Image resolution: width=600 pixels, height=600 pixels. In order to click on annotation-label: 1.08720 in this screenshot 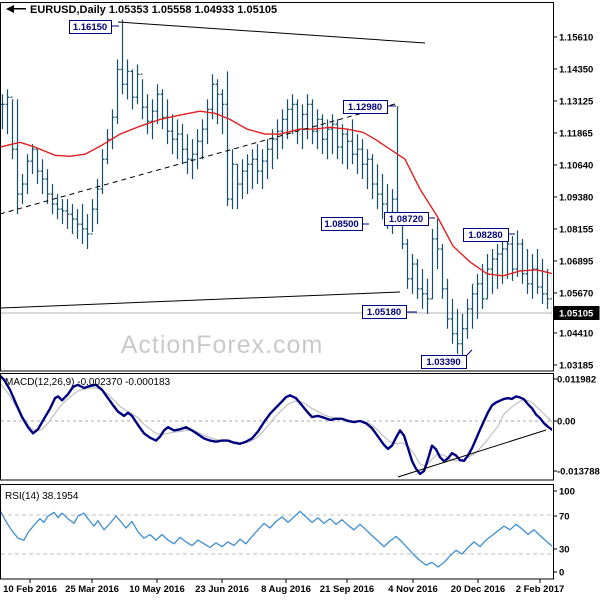, I will do `click(406, 219)`.